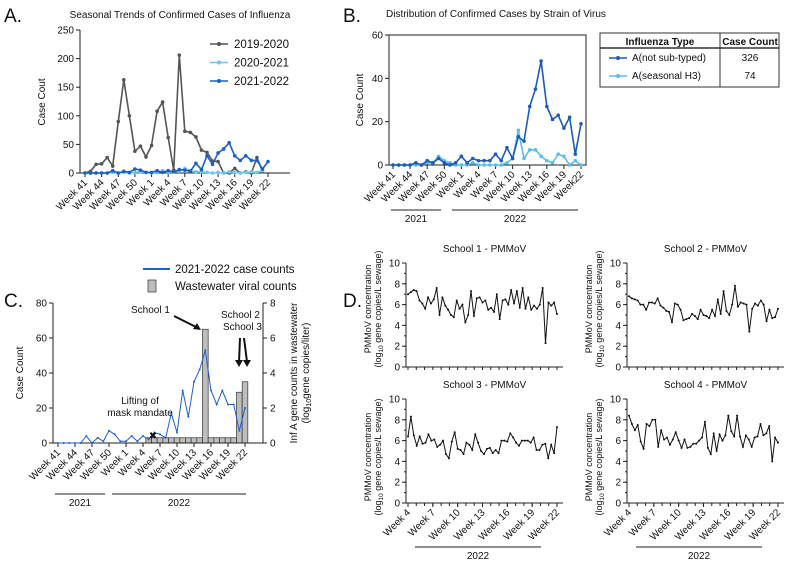  I want to click on arrow-icon, so click(186, 322).